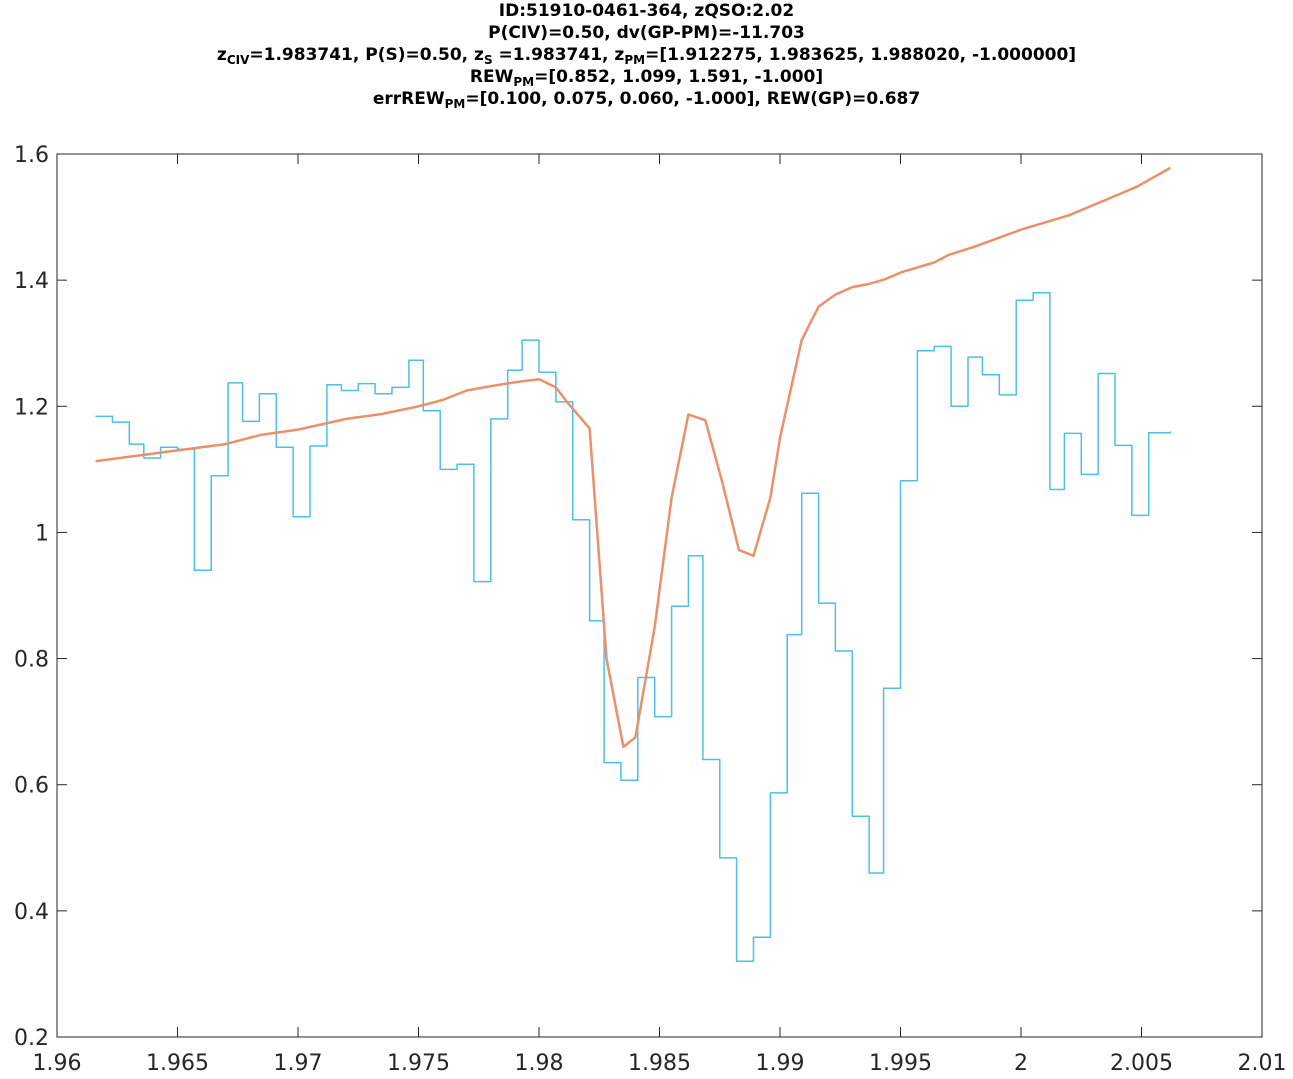 The width and height of the screenshot is (1293, 1079). I want to click on y-tick-label: 0.6, so click(31, 786).